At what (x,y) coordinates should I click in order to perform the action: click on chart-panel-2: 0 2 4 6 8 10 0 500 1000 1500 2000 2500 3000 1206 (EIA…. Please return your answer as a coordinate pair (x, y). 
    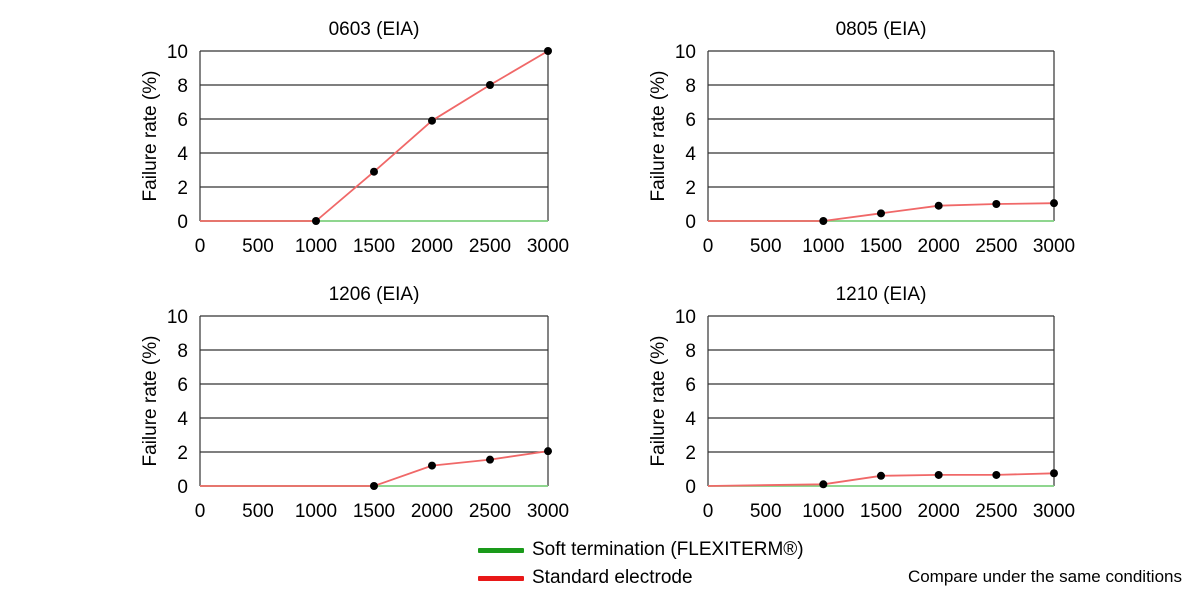
    Looking at the image, I should click on (354, 403).